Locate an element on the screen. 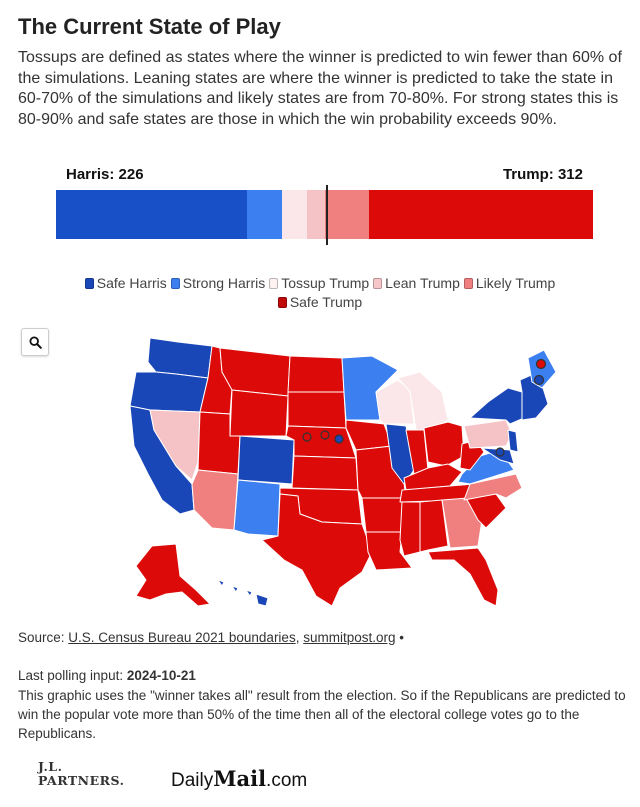  jl-partners-logo: J.L. PARTNERS. is located at coordinates (81, 774).